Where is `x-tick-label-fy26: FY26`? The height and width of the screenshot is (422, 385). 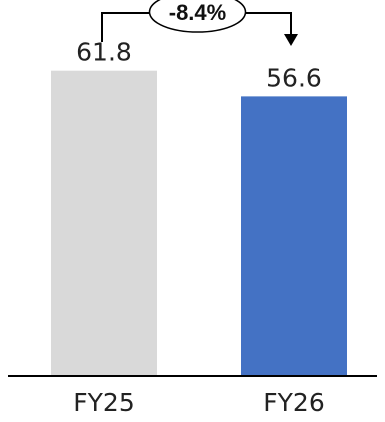 x-tick-label-fy26: FY26 is located at coordinates (293, 402).